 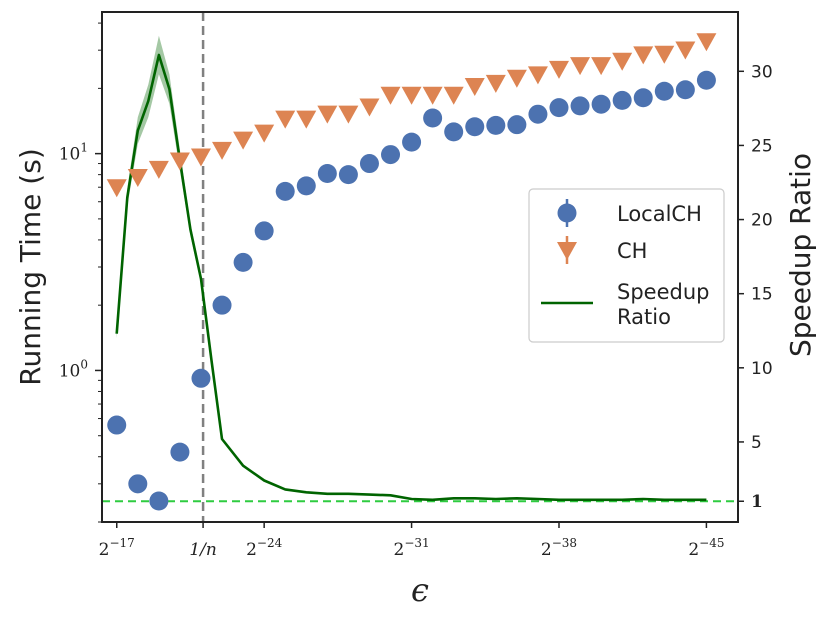 I want to click on legend-items: LocalCH CH Speedup Ratio, so click(x=625, y=264).